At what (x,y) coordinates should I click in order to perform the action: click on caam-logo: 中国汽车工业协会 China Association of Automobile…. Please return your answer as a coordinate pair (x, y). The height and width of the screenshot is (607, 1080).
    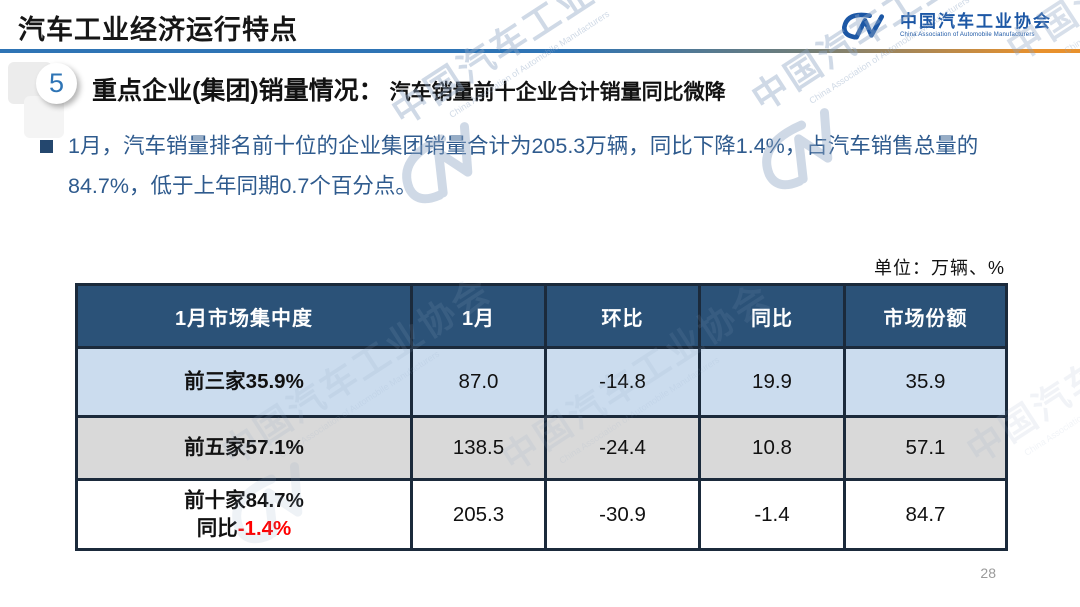
    Looking at the image, I should click on (944, 25).